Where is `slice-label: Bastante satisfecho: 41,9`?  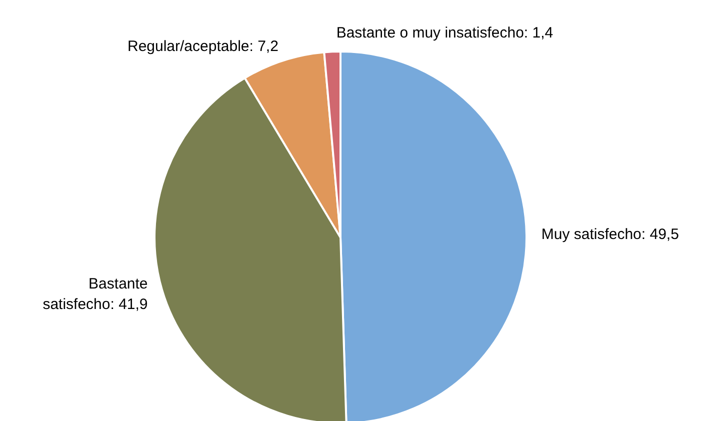
slice-label: Bastante satisfecho: 41,9 is located at coordinates (95, 294).